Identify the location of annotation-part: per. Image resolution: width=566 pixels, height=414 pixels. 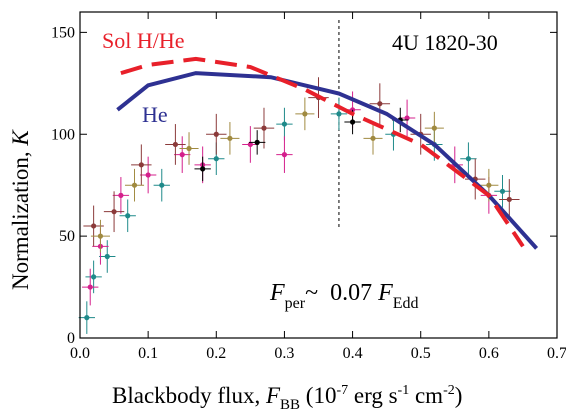
(295, 303).